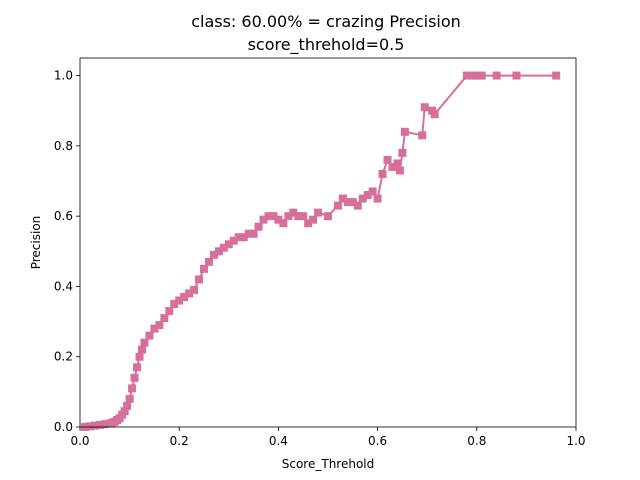 This screenshot has height=480, width=640. Describe the element at coordinates (63, 146) in the screenshot. I see `y-tick-label: 0.8` at that location.